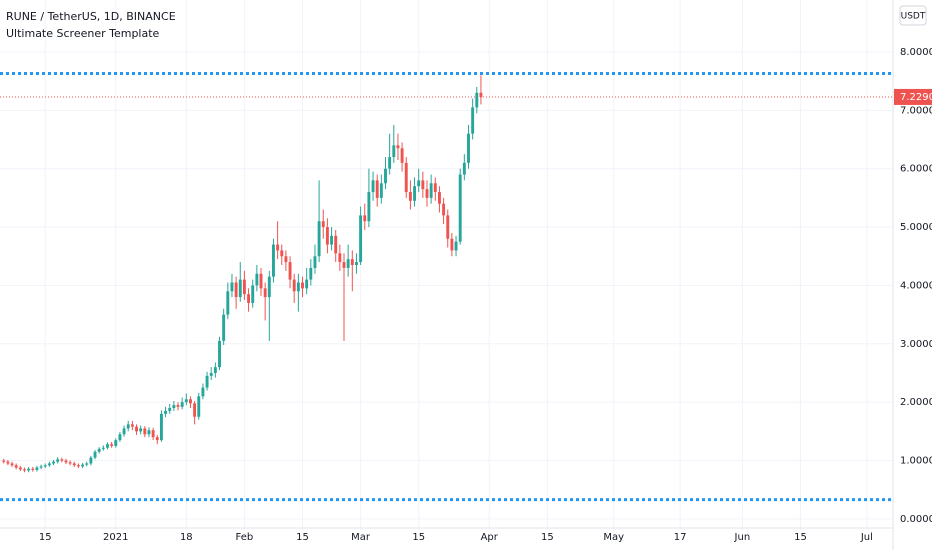  Describe the element at coordinates (742, 537) in the screenshot. I see `x-tick-label: Jun` at that location.